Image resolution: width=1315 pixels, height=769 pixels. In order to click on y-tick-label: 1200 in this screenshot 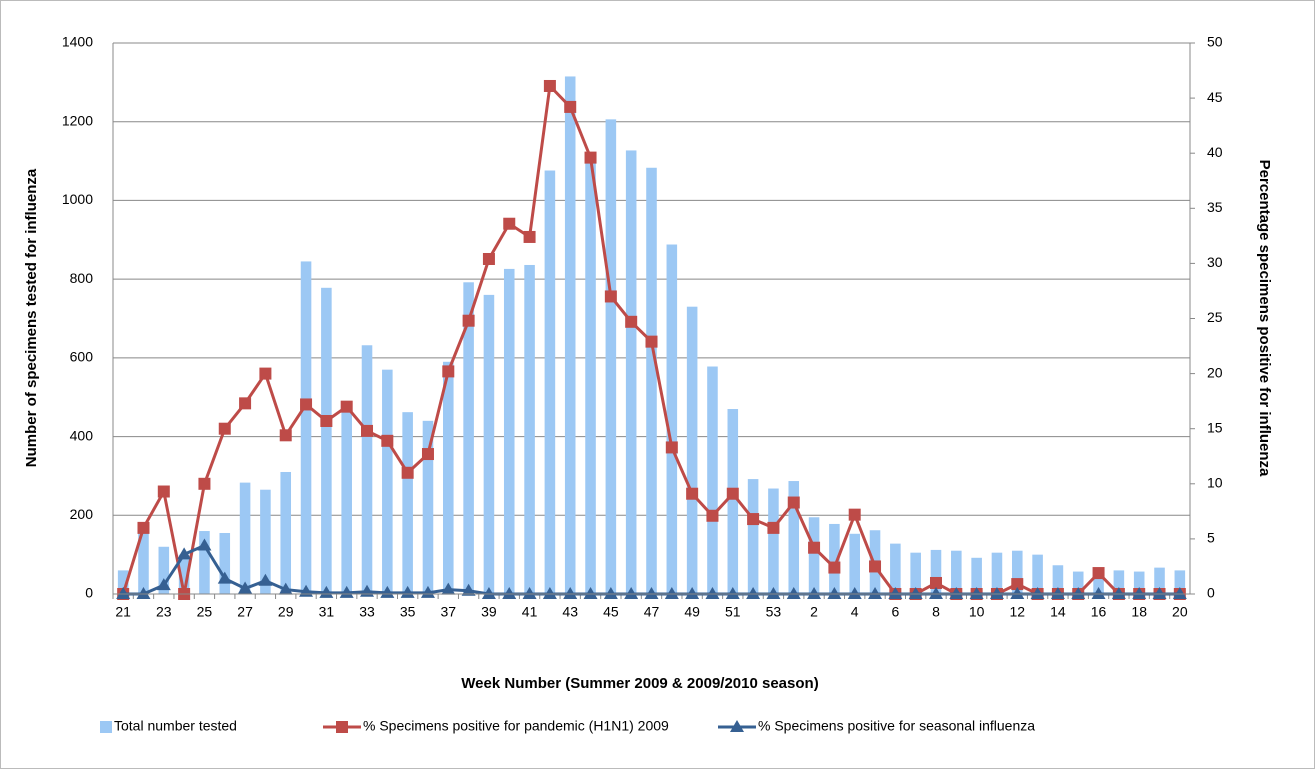, I will do `click(77, 120)`.